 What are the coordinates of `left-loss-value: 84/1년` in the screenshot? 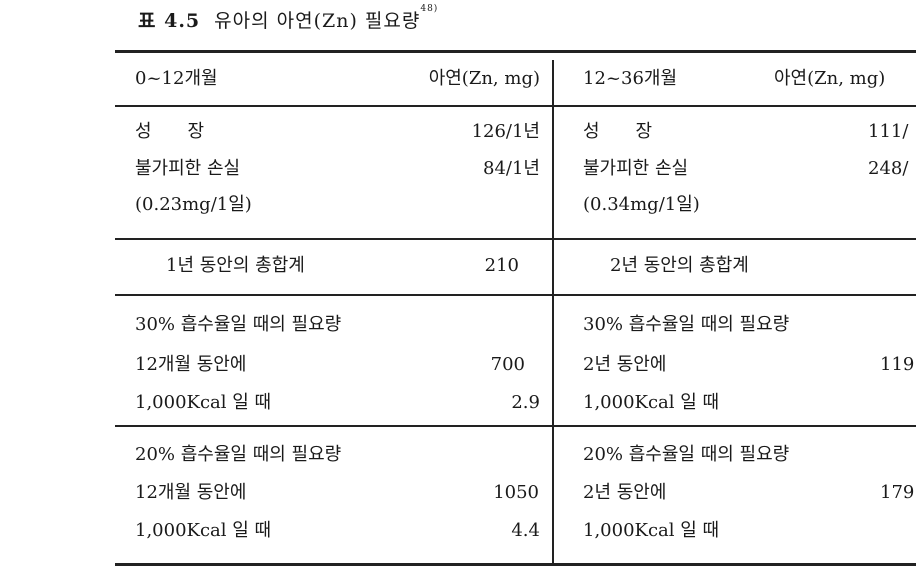 It's located at (511, 168).